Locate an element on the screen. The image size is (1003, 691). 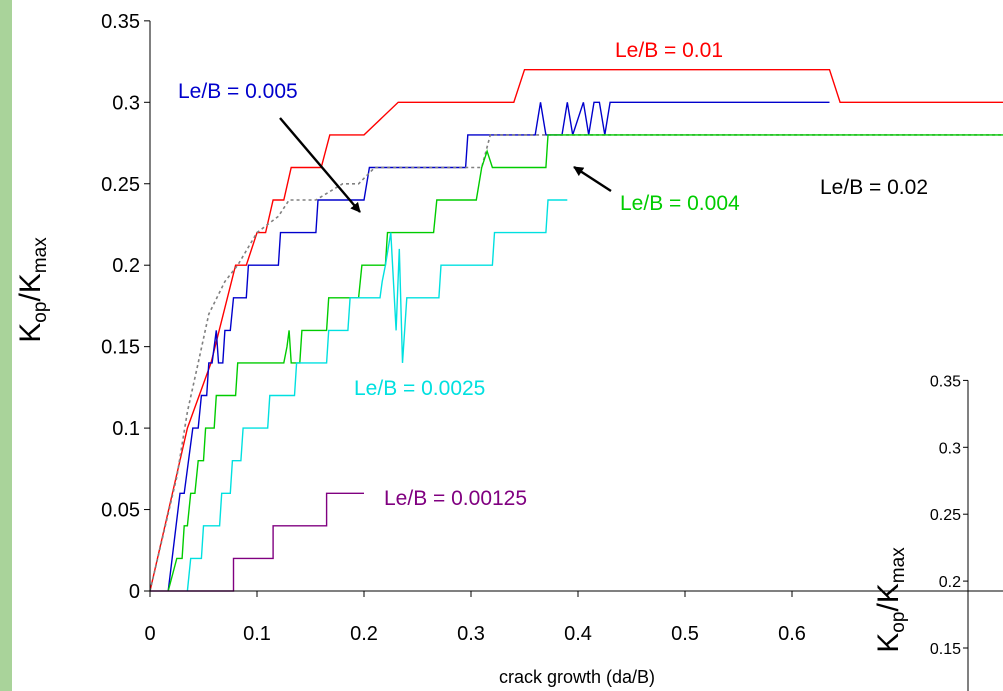
y-tick-label: 0.15 is located at coordinates (120, 348).